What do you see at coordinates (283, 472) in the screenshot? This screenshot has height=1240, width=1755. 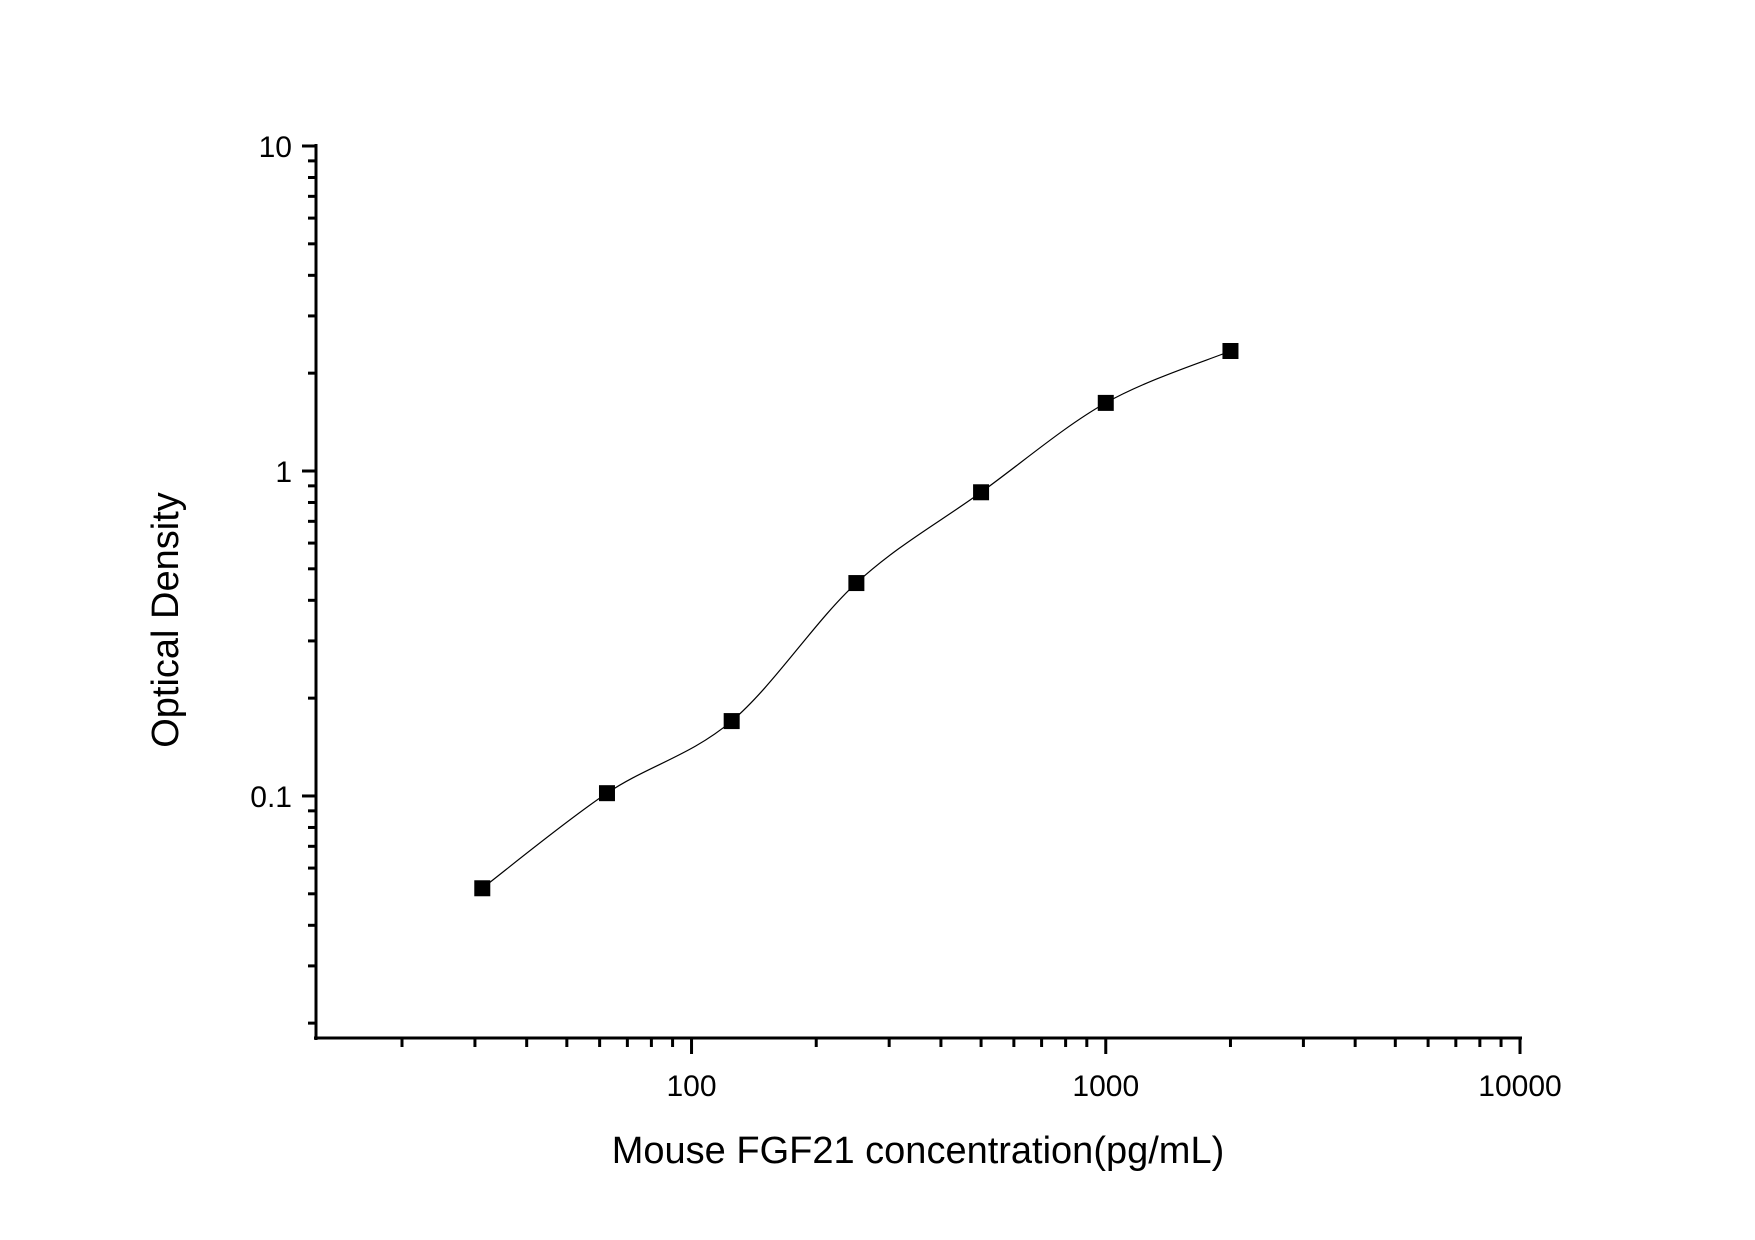 I see `y-tick-label: 1` at bounding box center [283, 472].